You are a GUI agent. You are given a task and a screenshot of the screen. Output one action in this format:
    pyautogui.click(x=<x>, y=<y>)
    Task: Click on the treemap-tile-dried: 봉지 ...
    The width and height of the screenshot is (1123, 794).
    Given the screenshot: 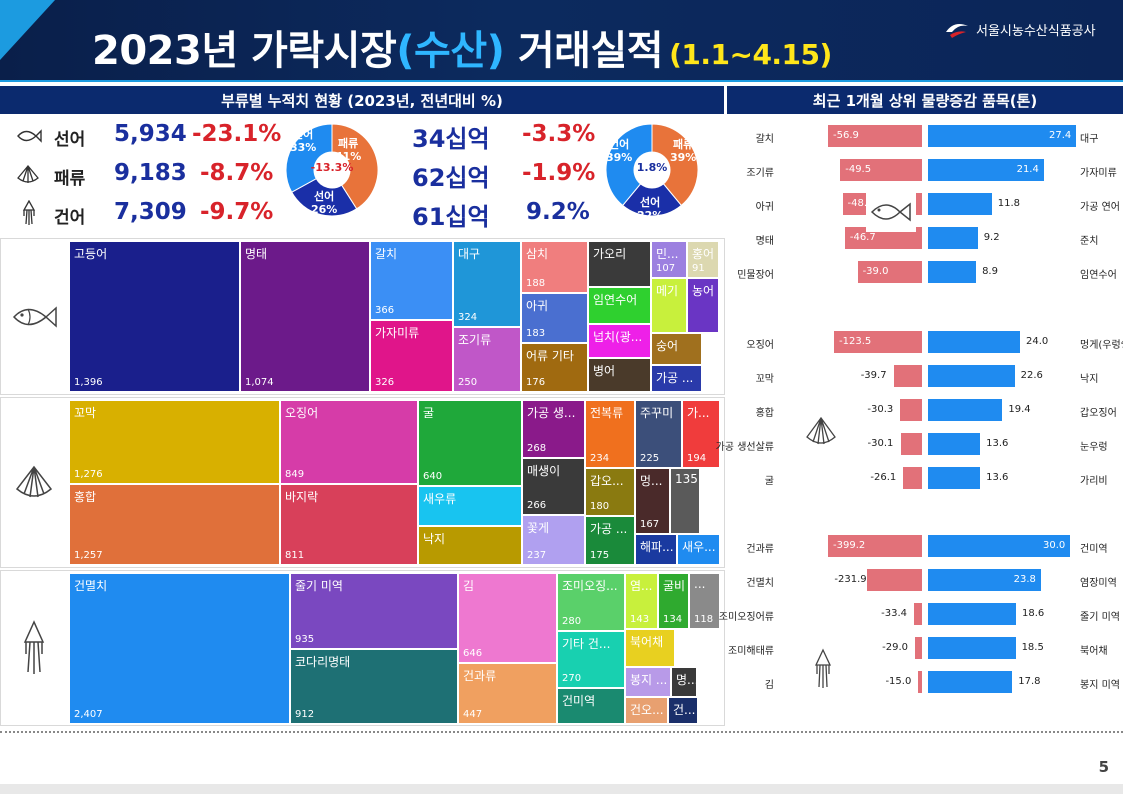 What is the action you would take?
    pyautogui.click(x=648, y=682)
    